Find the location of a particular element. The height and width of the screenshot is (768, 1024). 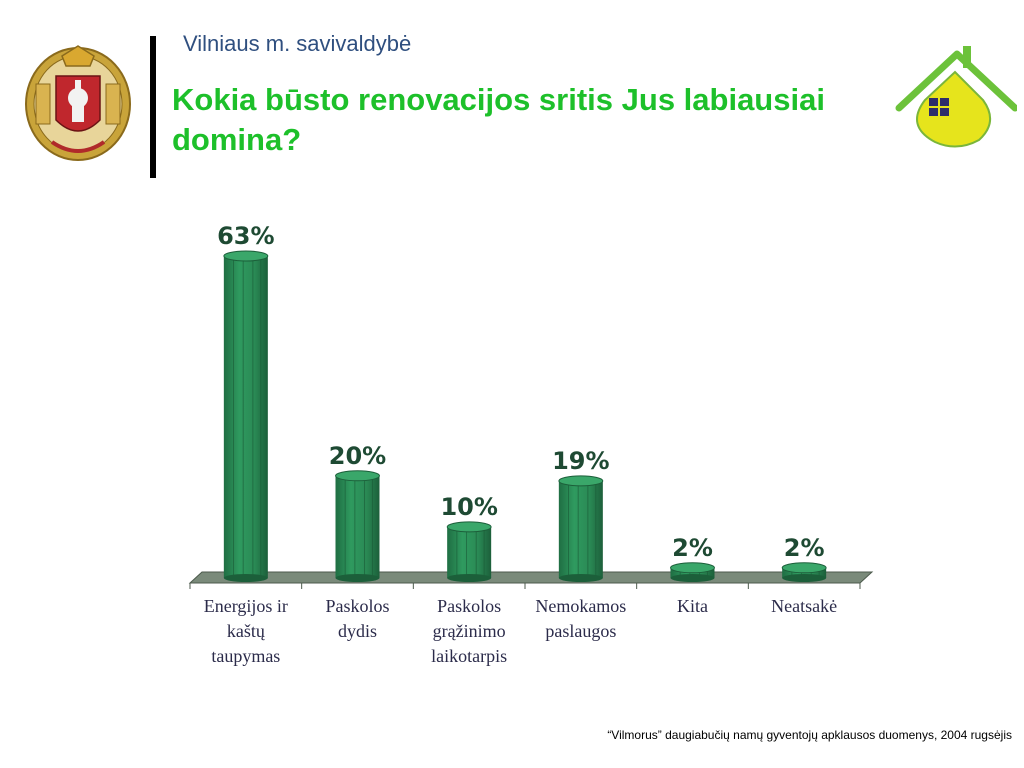

header-divider is located at coordinates (153, 107).